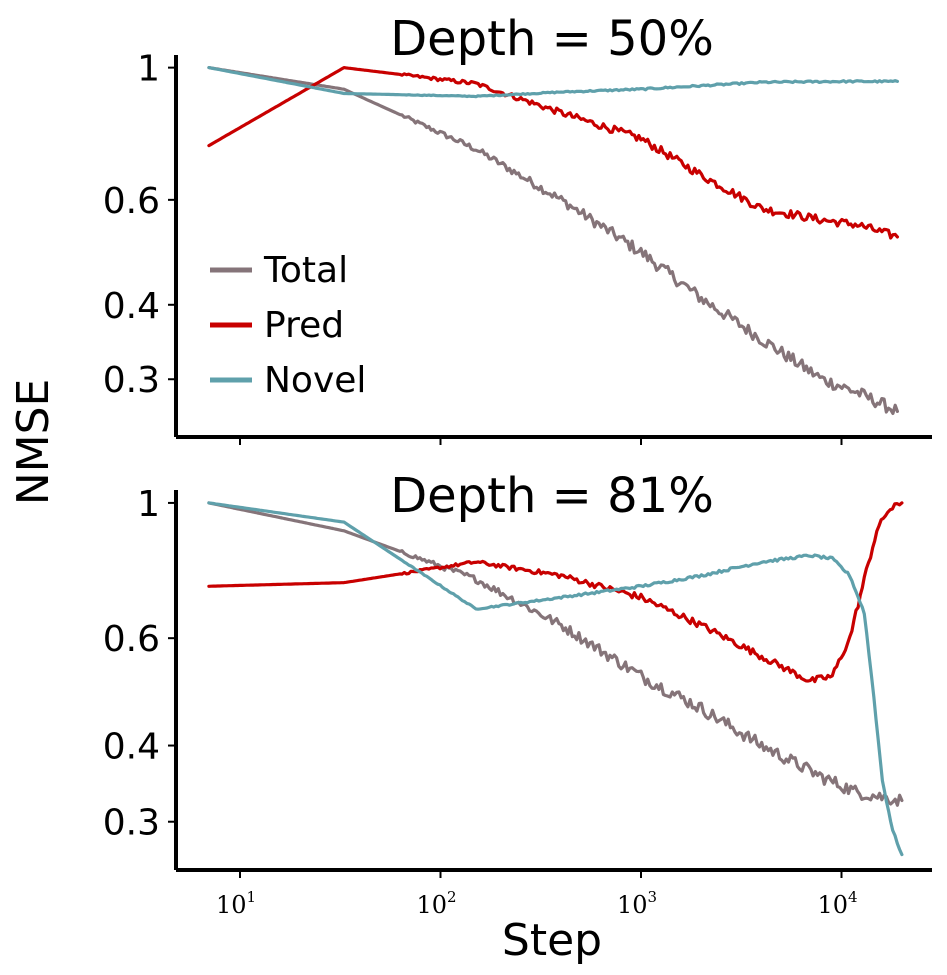 Image resolution: width=947 pixels, height=975 pixels. What do you see at coordinates (653, 897) in the screenshot?
I see `x-tick-exponent: 3` at bounding box center [653, 897].